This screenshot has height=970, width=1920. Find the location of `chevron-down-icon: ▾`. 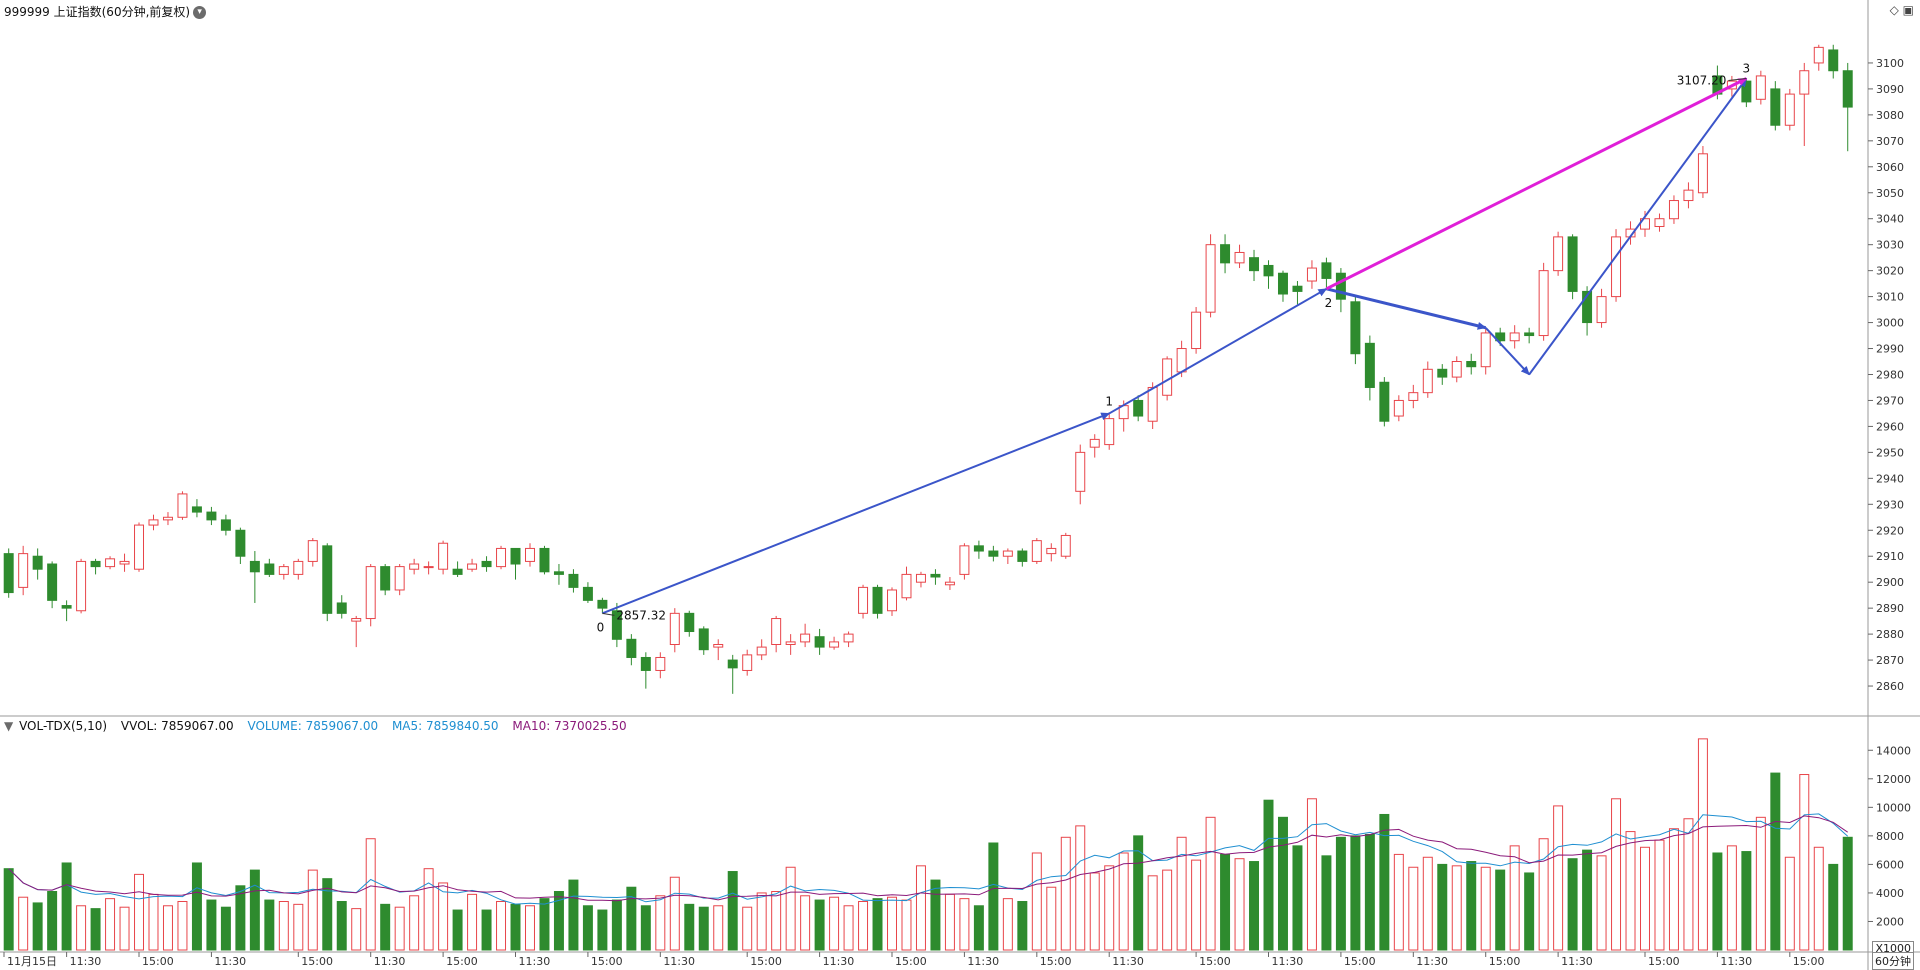

chevron-down-icon: ▾ is located at coordinates (200, 12).